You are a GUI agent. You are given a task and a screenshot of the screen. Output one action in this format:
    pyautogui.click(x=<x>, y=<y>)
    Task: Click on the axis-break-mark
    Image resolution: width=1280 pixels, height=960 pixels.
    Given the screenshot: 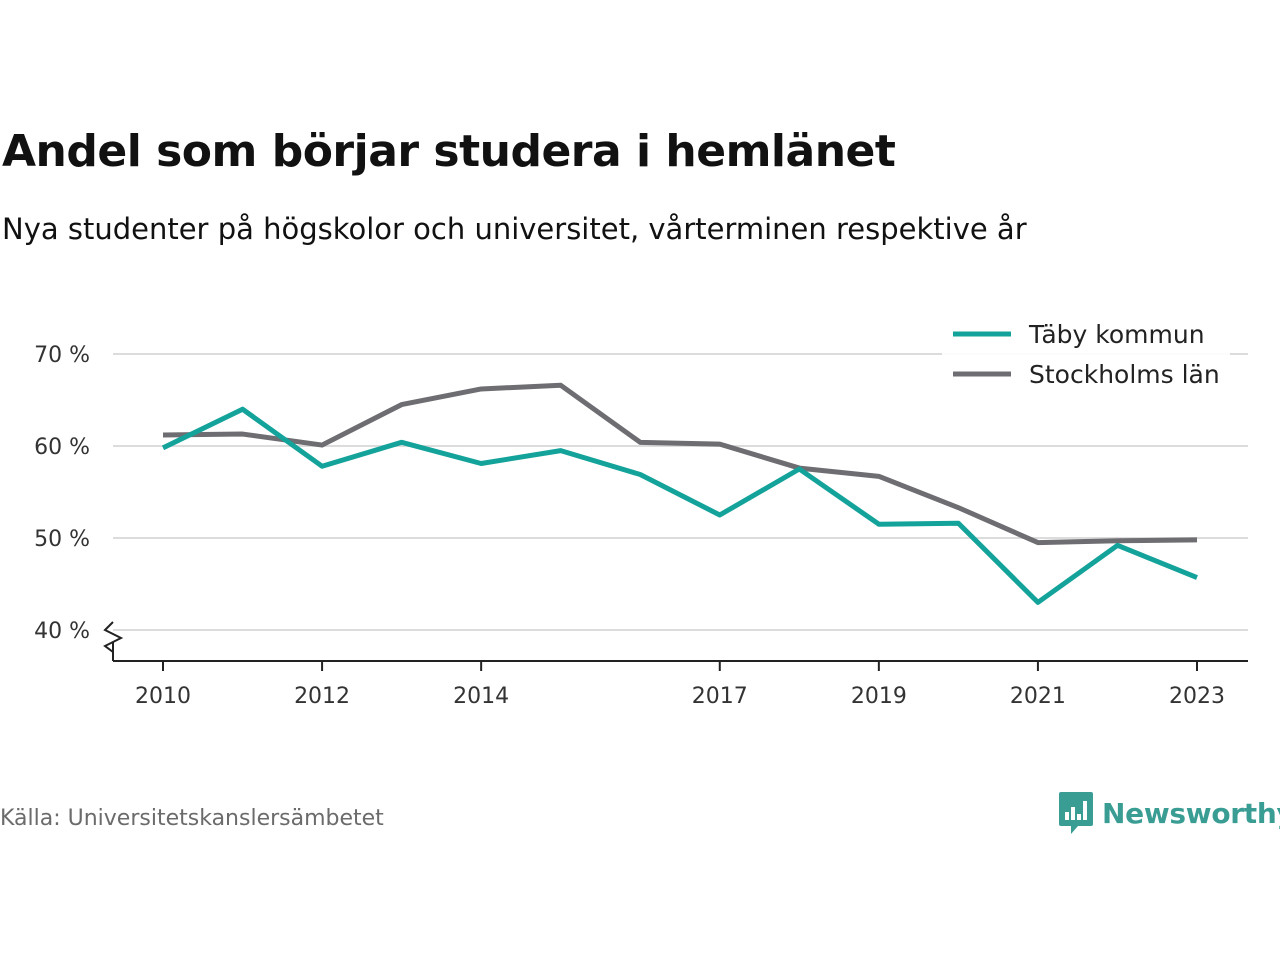 What is the action you would take?
    pyautogui.click(x=113, y=637)
    